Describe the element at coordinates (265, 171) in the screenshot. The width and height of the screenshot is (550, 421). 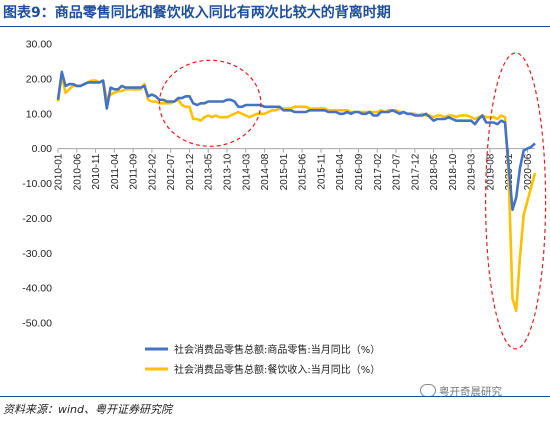
I see `x-tick-label: 2014-08` at that location.